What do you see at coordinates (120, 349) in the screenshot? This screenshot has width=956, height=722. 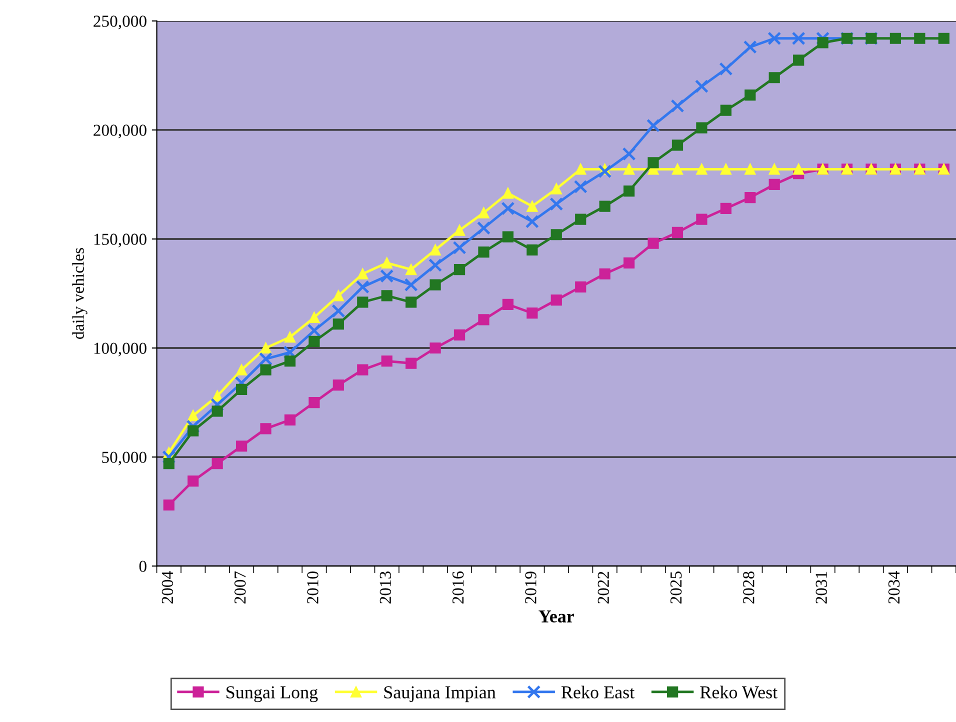 I see `y-tick-label: 100,000` at bounding box center [120, 349].